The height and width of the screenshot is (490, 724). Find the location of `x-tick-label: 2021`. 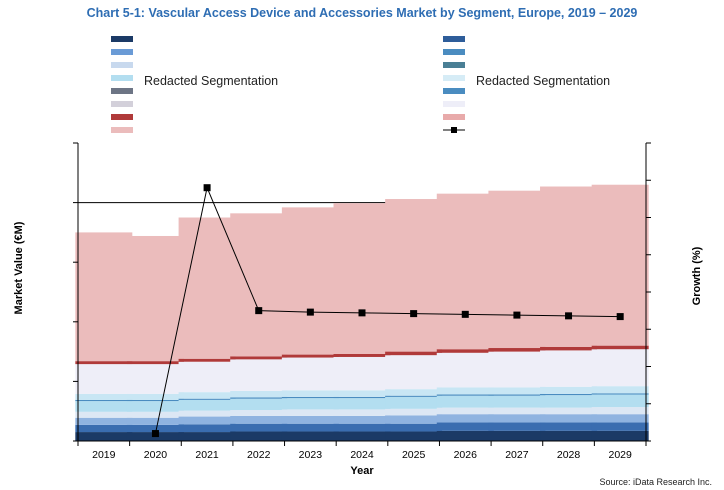

x-tick-label: 2021 is located at coordinates (207, 455).